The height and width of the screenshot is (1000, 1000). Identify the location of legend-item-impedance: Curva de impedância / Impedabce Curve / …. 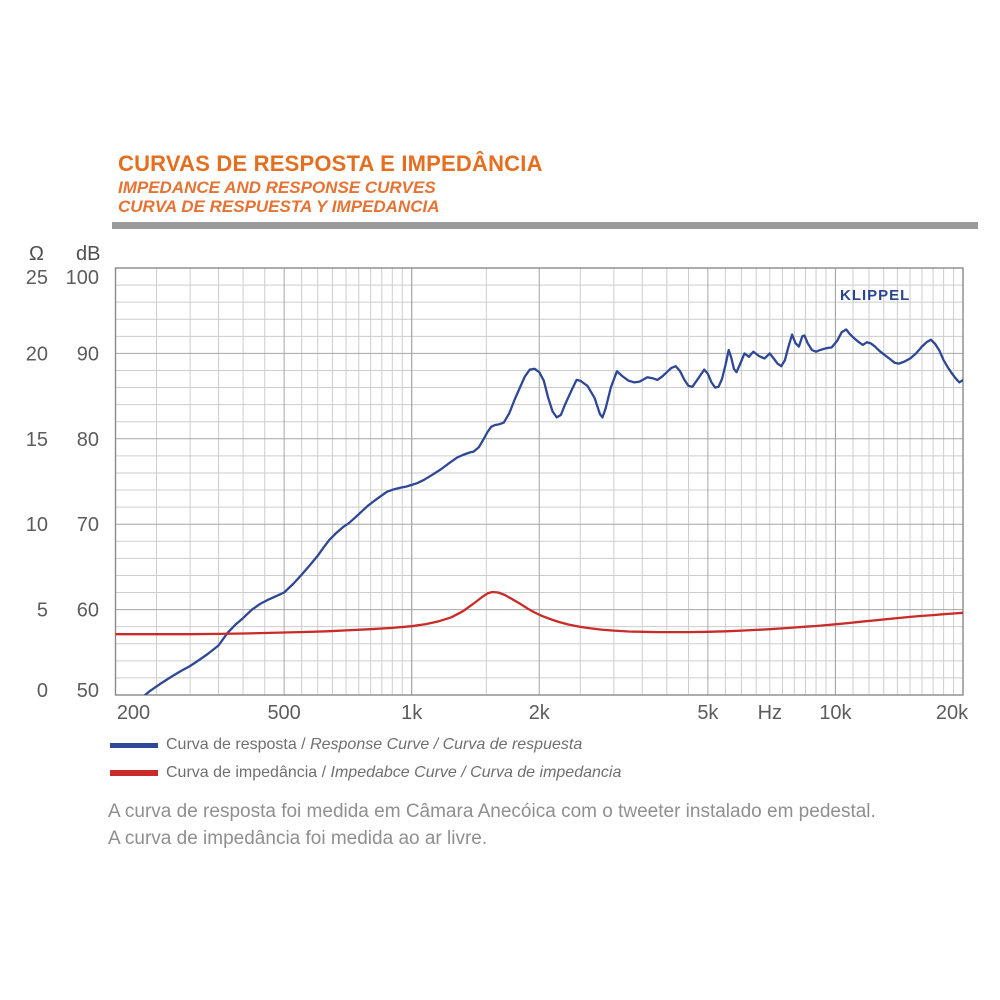
(365, 773).